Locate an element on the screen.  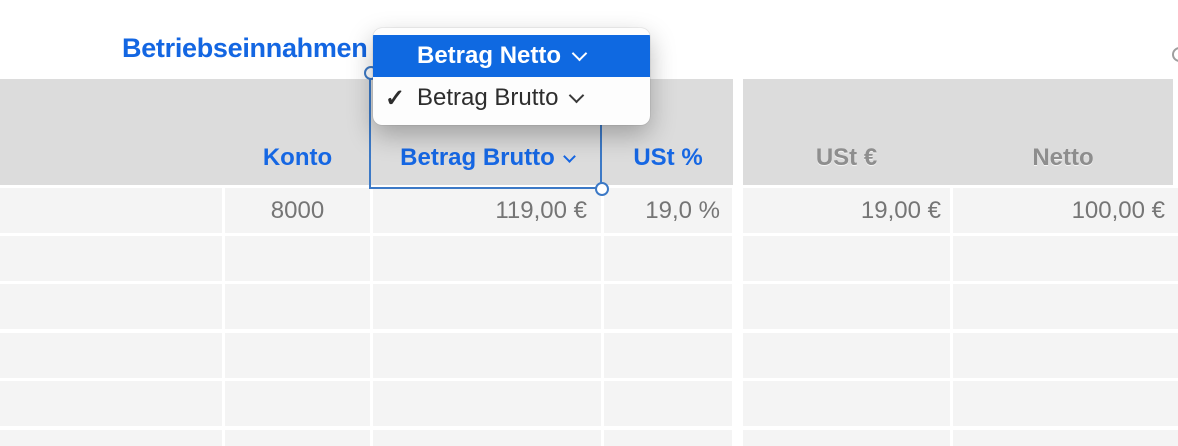
partial-circle-handle-icon is located at coordinates (1175, 54).